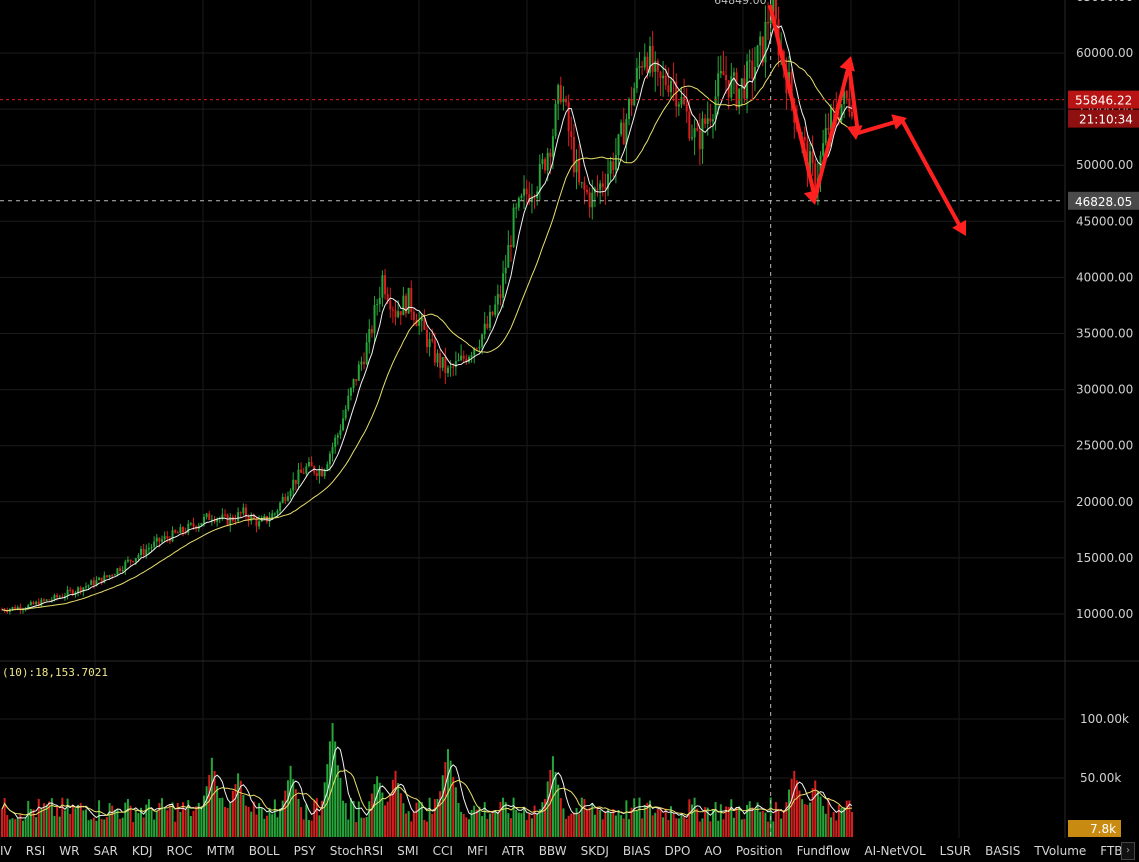  I want to click on indicator-tab-psy: PSY, so click(304, 851).